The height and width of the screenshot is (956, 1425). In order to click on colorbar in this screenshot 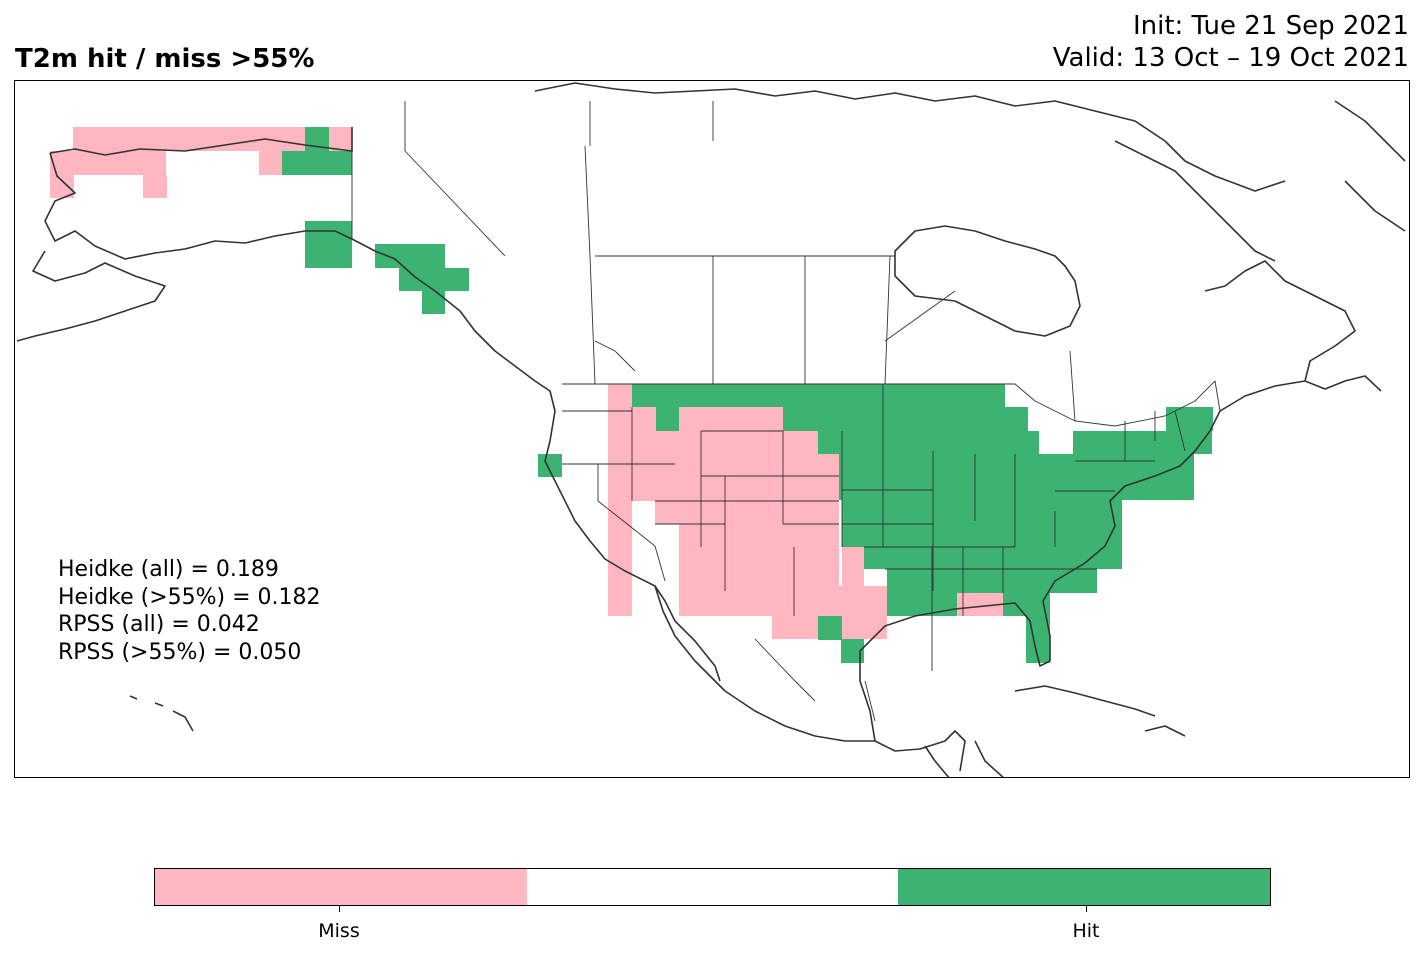, I will do `click(712, 887)`.